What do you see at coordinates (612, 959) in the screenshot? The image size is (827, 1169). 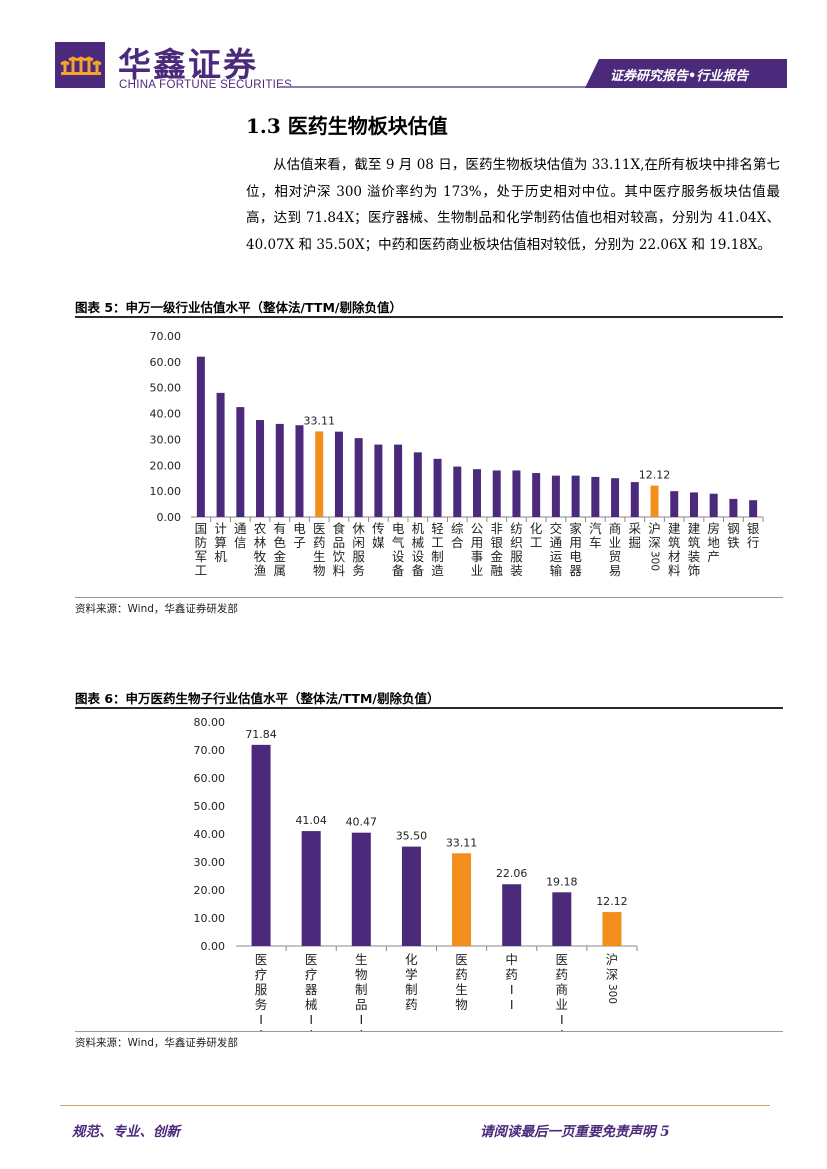 I see `x-category-label: 沪` at bounding box center [612, 959].